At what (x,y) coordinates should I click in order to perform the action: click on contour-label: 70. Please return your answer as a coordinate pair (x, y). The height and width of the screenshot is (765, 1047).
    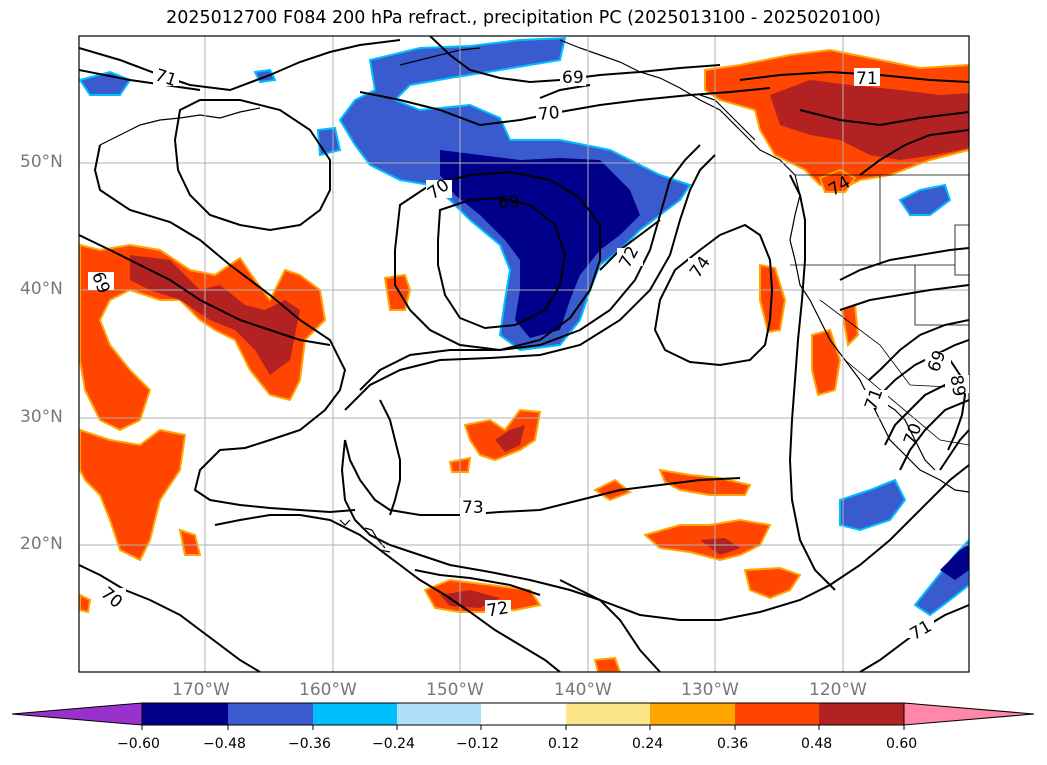
    Looking at the image, I should click on (549, 114).